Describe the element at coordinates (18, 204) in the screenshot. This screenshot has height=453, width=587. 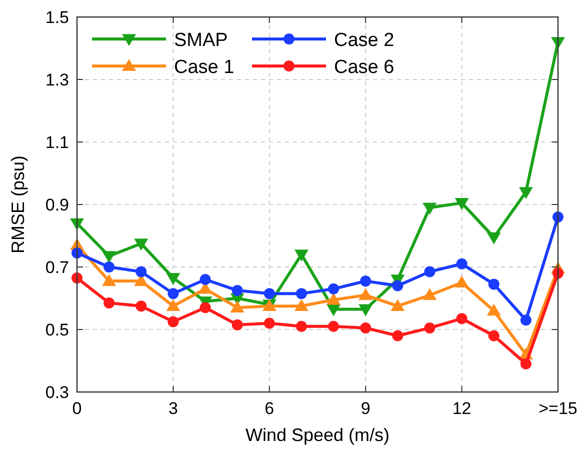
I see `y-axis-title: RMSE (psu)` at that location.